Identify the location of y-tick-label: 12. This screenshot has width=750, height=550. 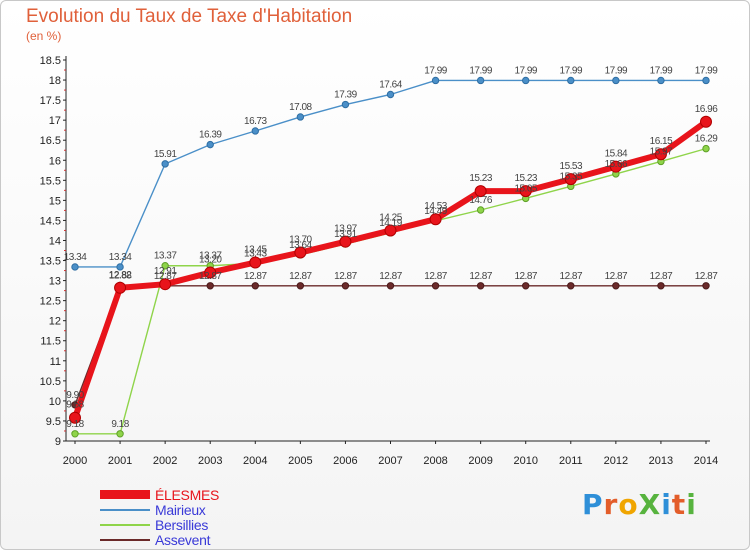
(55, 322).